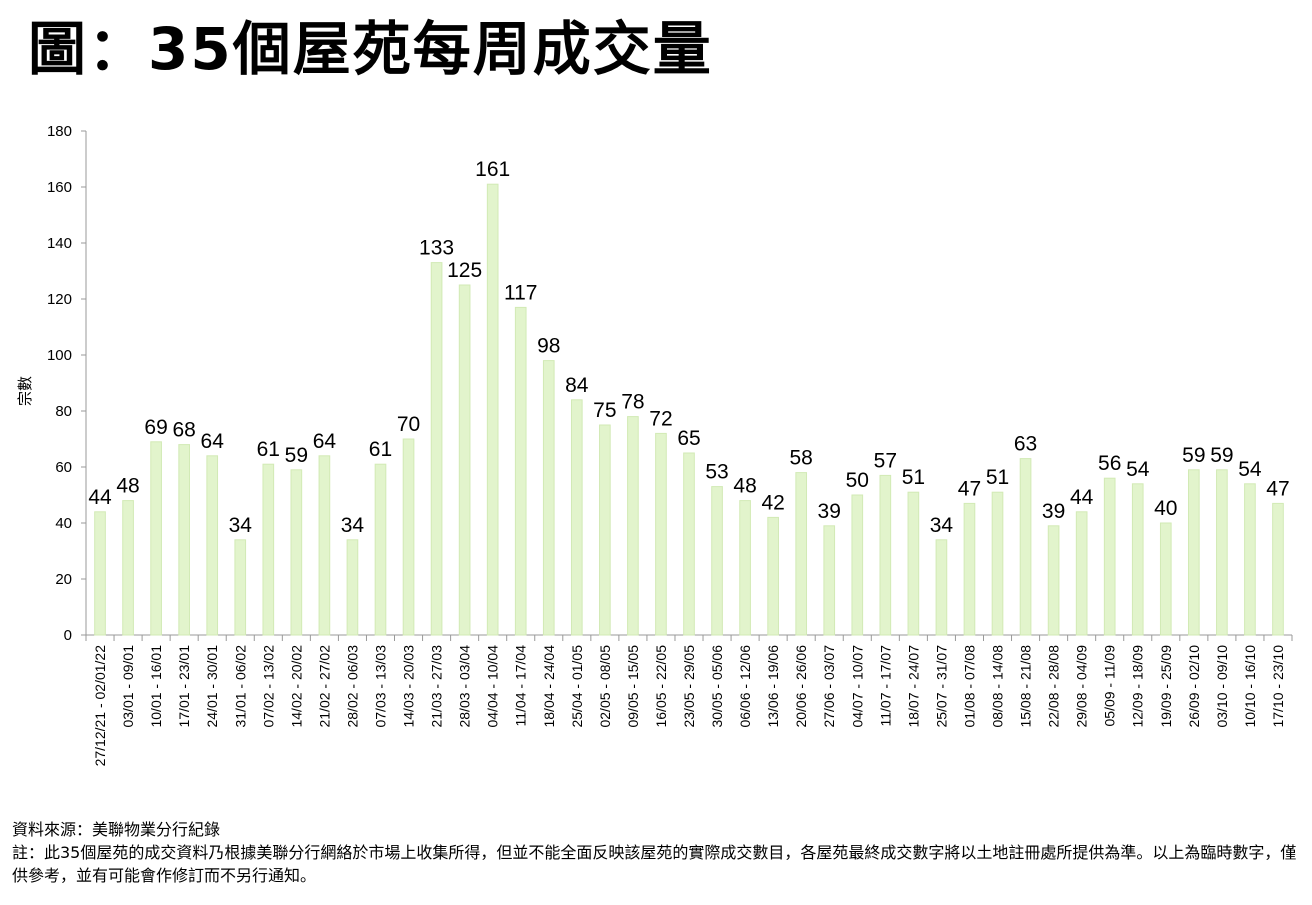  What do you see at coordinates (716, 472) in the screenshot?
I see `data-label: 53` at bounding box center [716, 472].